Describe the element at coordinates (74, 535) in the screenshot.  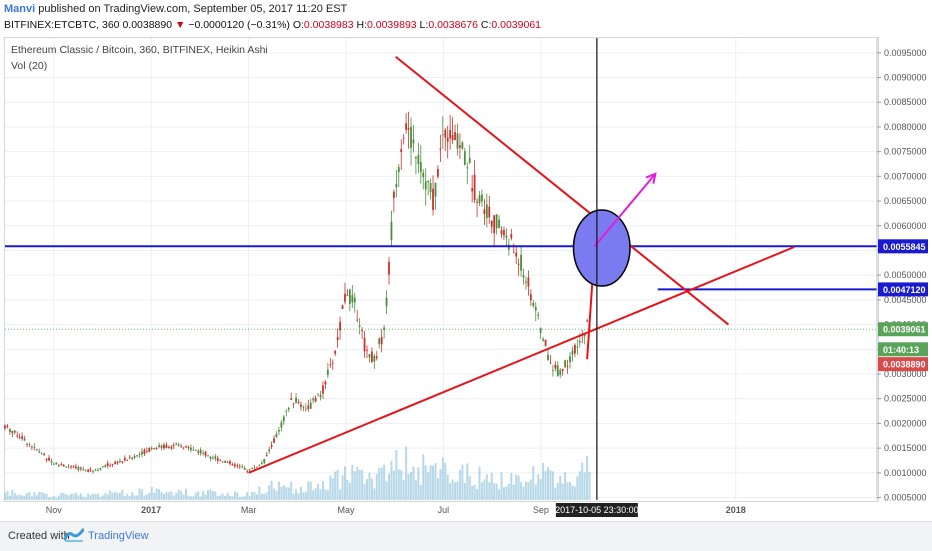
I see `tradingview-logo-icon` at that location.